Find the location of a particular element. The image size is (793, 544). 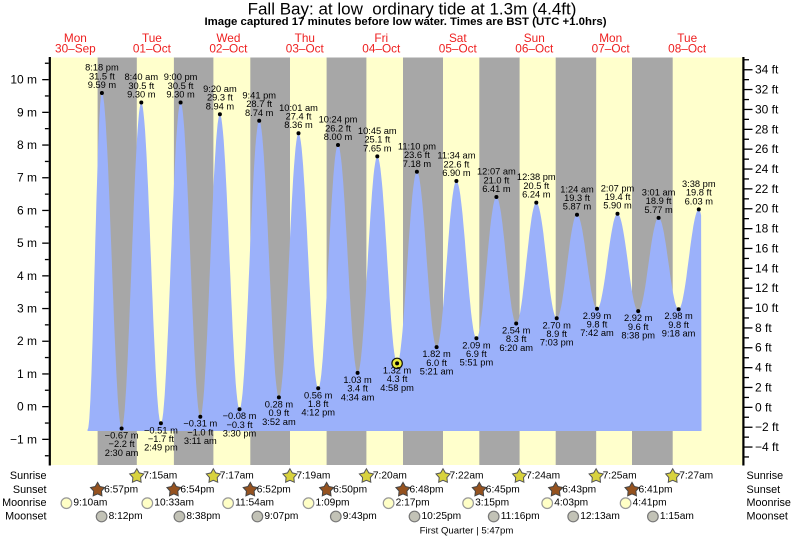

svg-text: 11:54am is located at coordinates (254, 503).